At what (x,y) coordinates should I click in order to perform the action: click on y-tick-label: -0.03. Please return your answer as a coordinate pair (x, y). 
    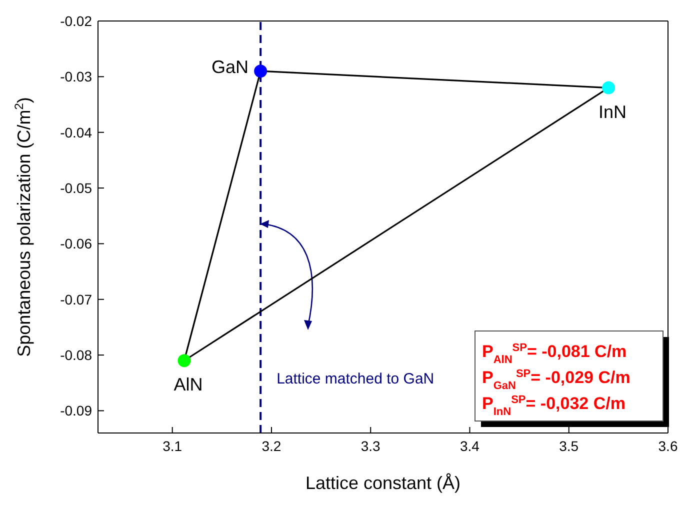
    Looking at the image, I should click on (76, 76).